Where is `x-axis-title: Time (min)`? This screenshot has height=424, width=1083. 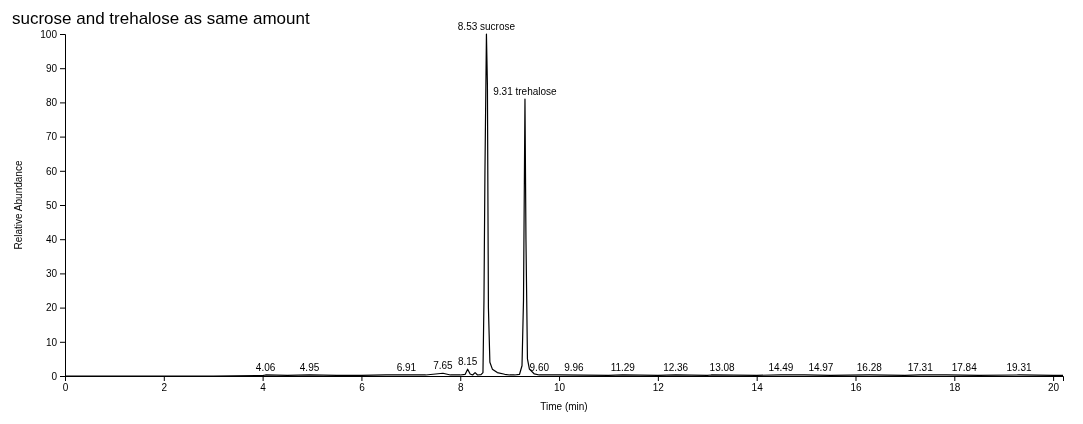
x-axis-title: Time (min) is located at coordinates (564, 406).